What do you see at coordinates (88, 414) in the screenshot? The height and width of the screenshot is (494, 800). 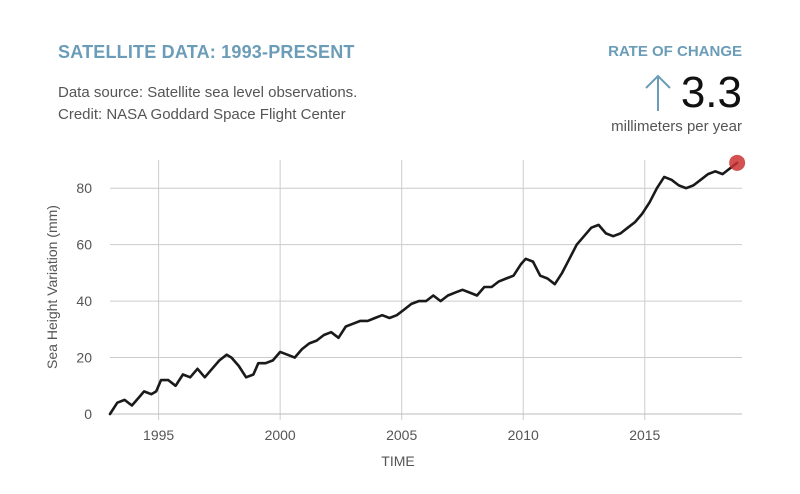 I see `y-tick-label: 0` at bounding box center [88, 414].